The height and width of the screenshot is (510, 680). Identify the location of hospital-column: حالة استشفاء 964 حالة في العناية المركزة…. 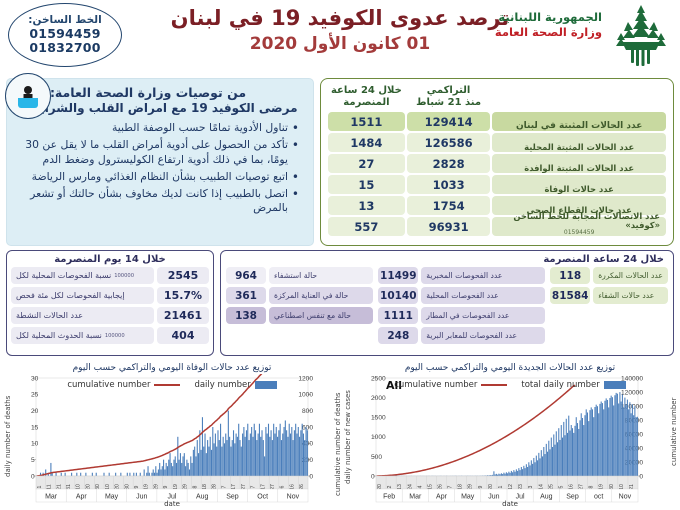
(300, 305).